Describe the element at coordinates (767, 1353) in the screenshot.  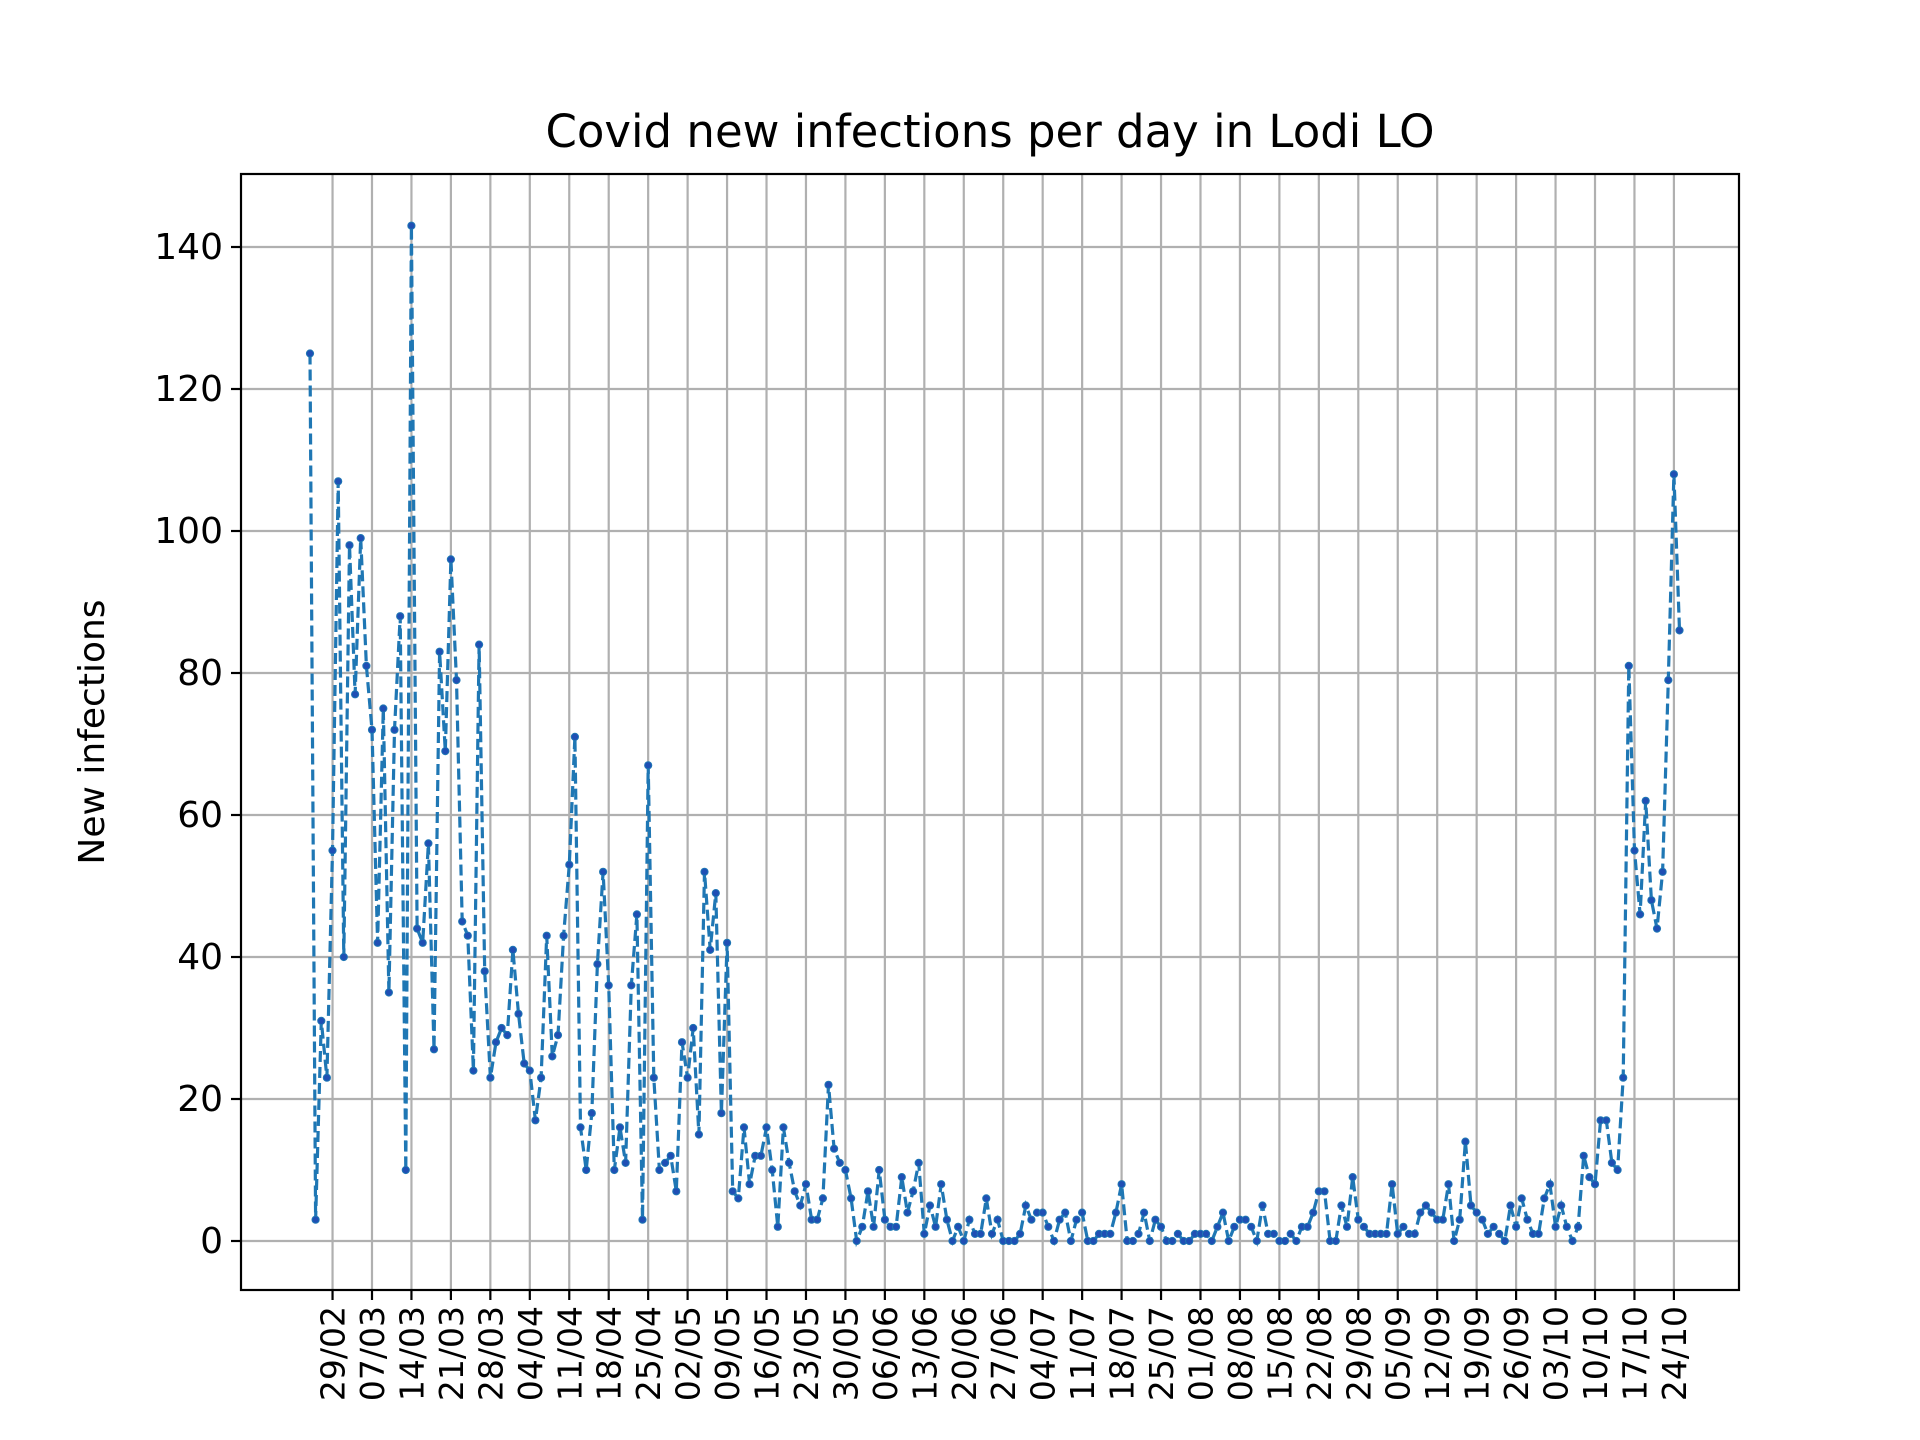
I see `x-tick-label: 16/05` at that location.